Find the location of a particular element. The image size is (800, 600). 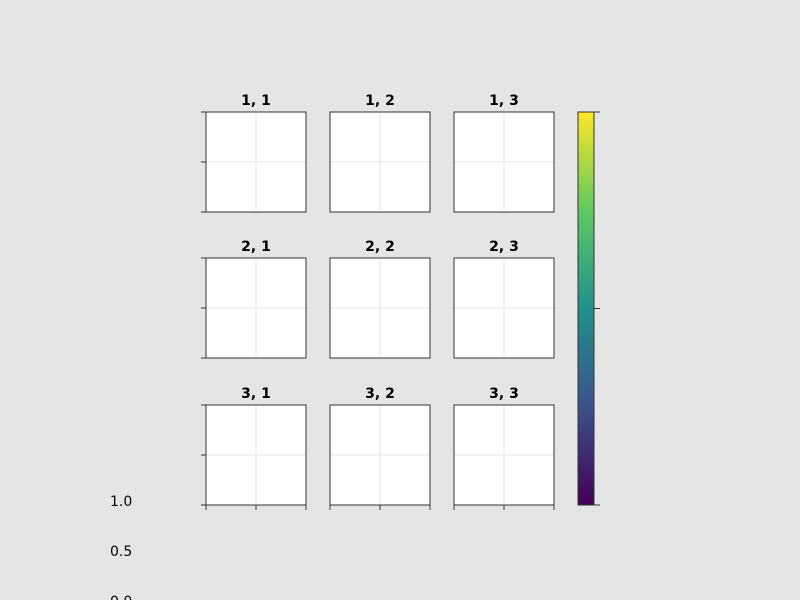

tick-label: 0.5 is located at coordinates (121, 552).